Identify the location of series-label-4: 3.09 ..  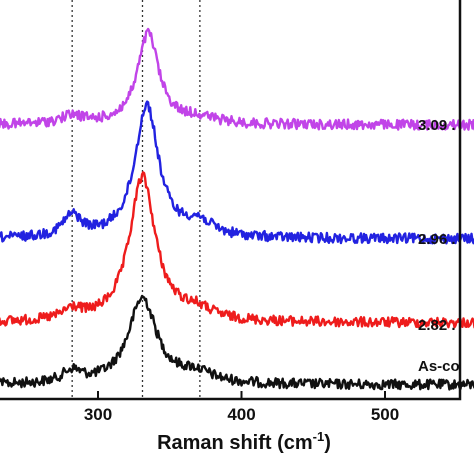
(437, 125).